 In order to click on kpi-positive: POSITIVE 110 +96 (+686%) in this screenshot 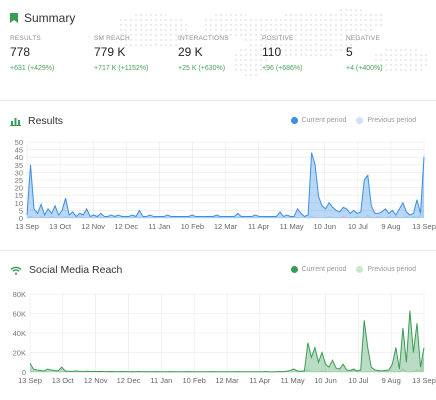, I will do `click(304, 53)`.